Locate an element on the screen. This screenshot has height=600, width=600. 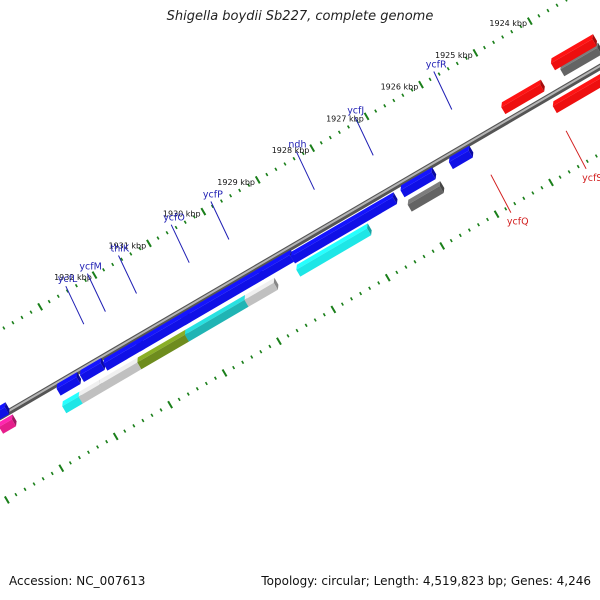
gene-label: ycfQ is located at coordinates (518, 222).